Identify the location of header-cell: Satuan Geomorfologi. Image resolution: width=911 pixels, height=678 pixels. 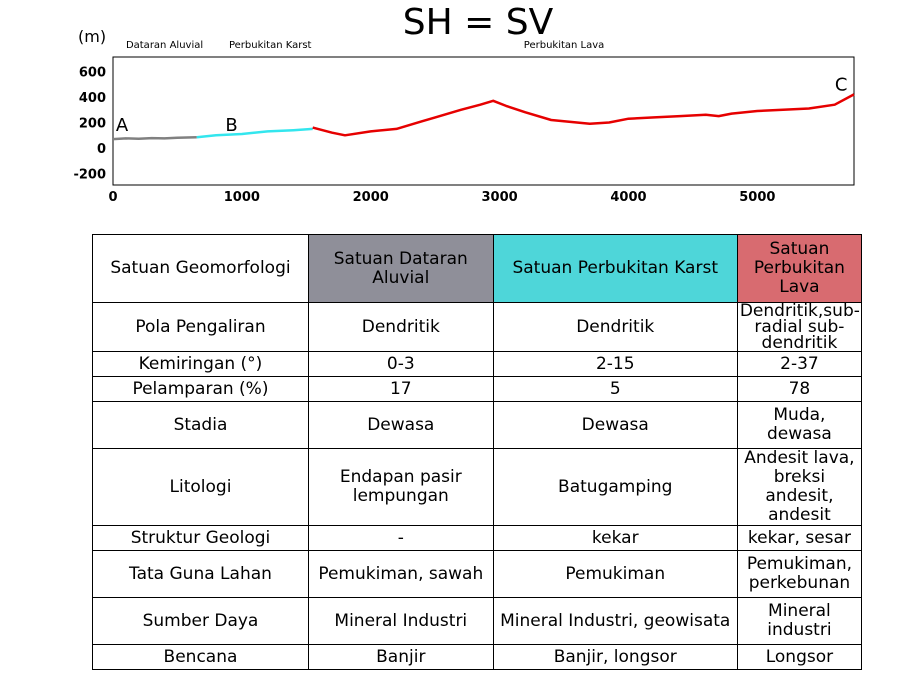
(200, 268).